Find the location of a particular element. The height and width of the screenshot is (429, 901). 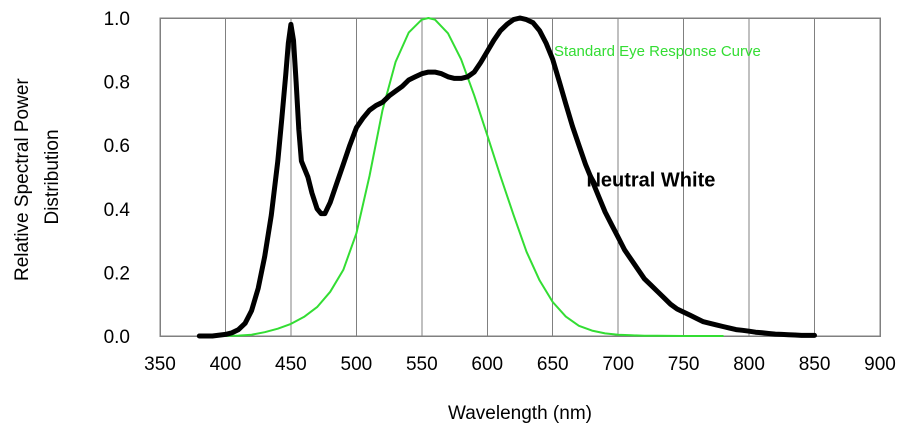

x-tick-label: 550 is located at coordinates (422, 364).